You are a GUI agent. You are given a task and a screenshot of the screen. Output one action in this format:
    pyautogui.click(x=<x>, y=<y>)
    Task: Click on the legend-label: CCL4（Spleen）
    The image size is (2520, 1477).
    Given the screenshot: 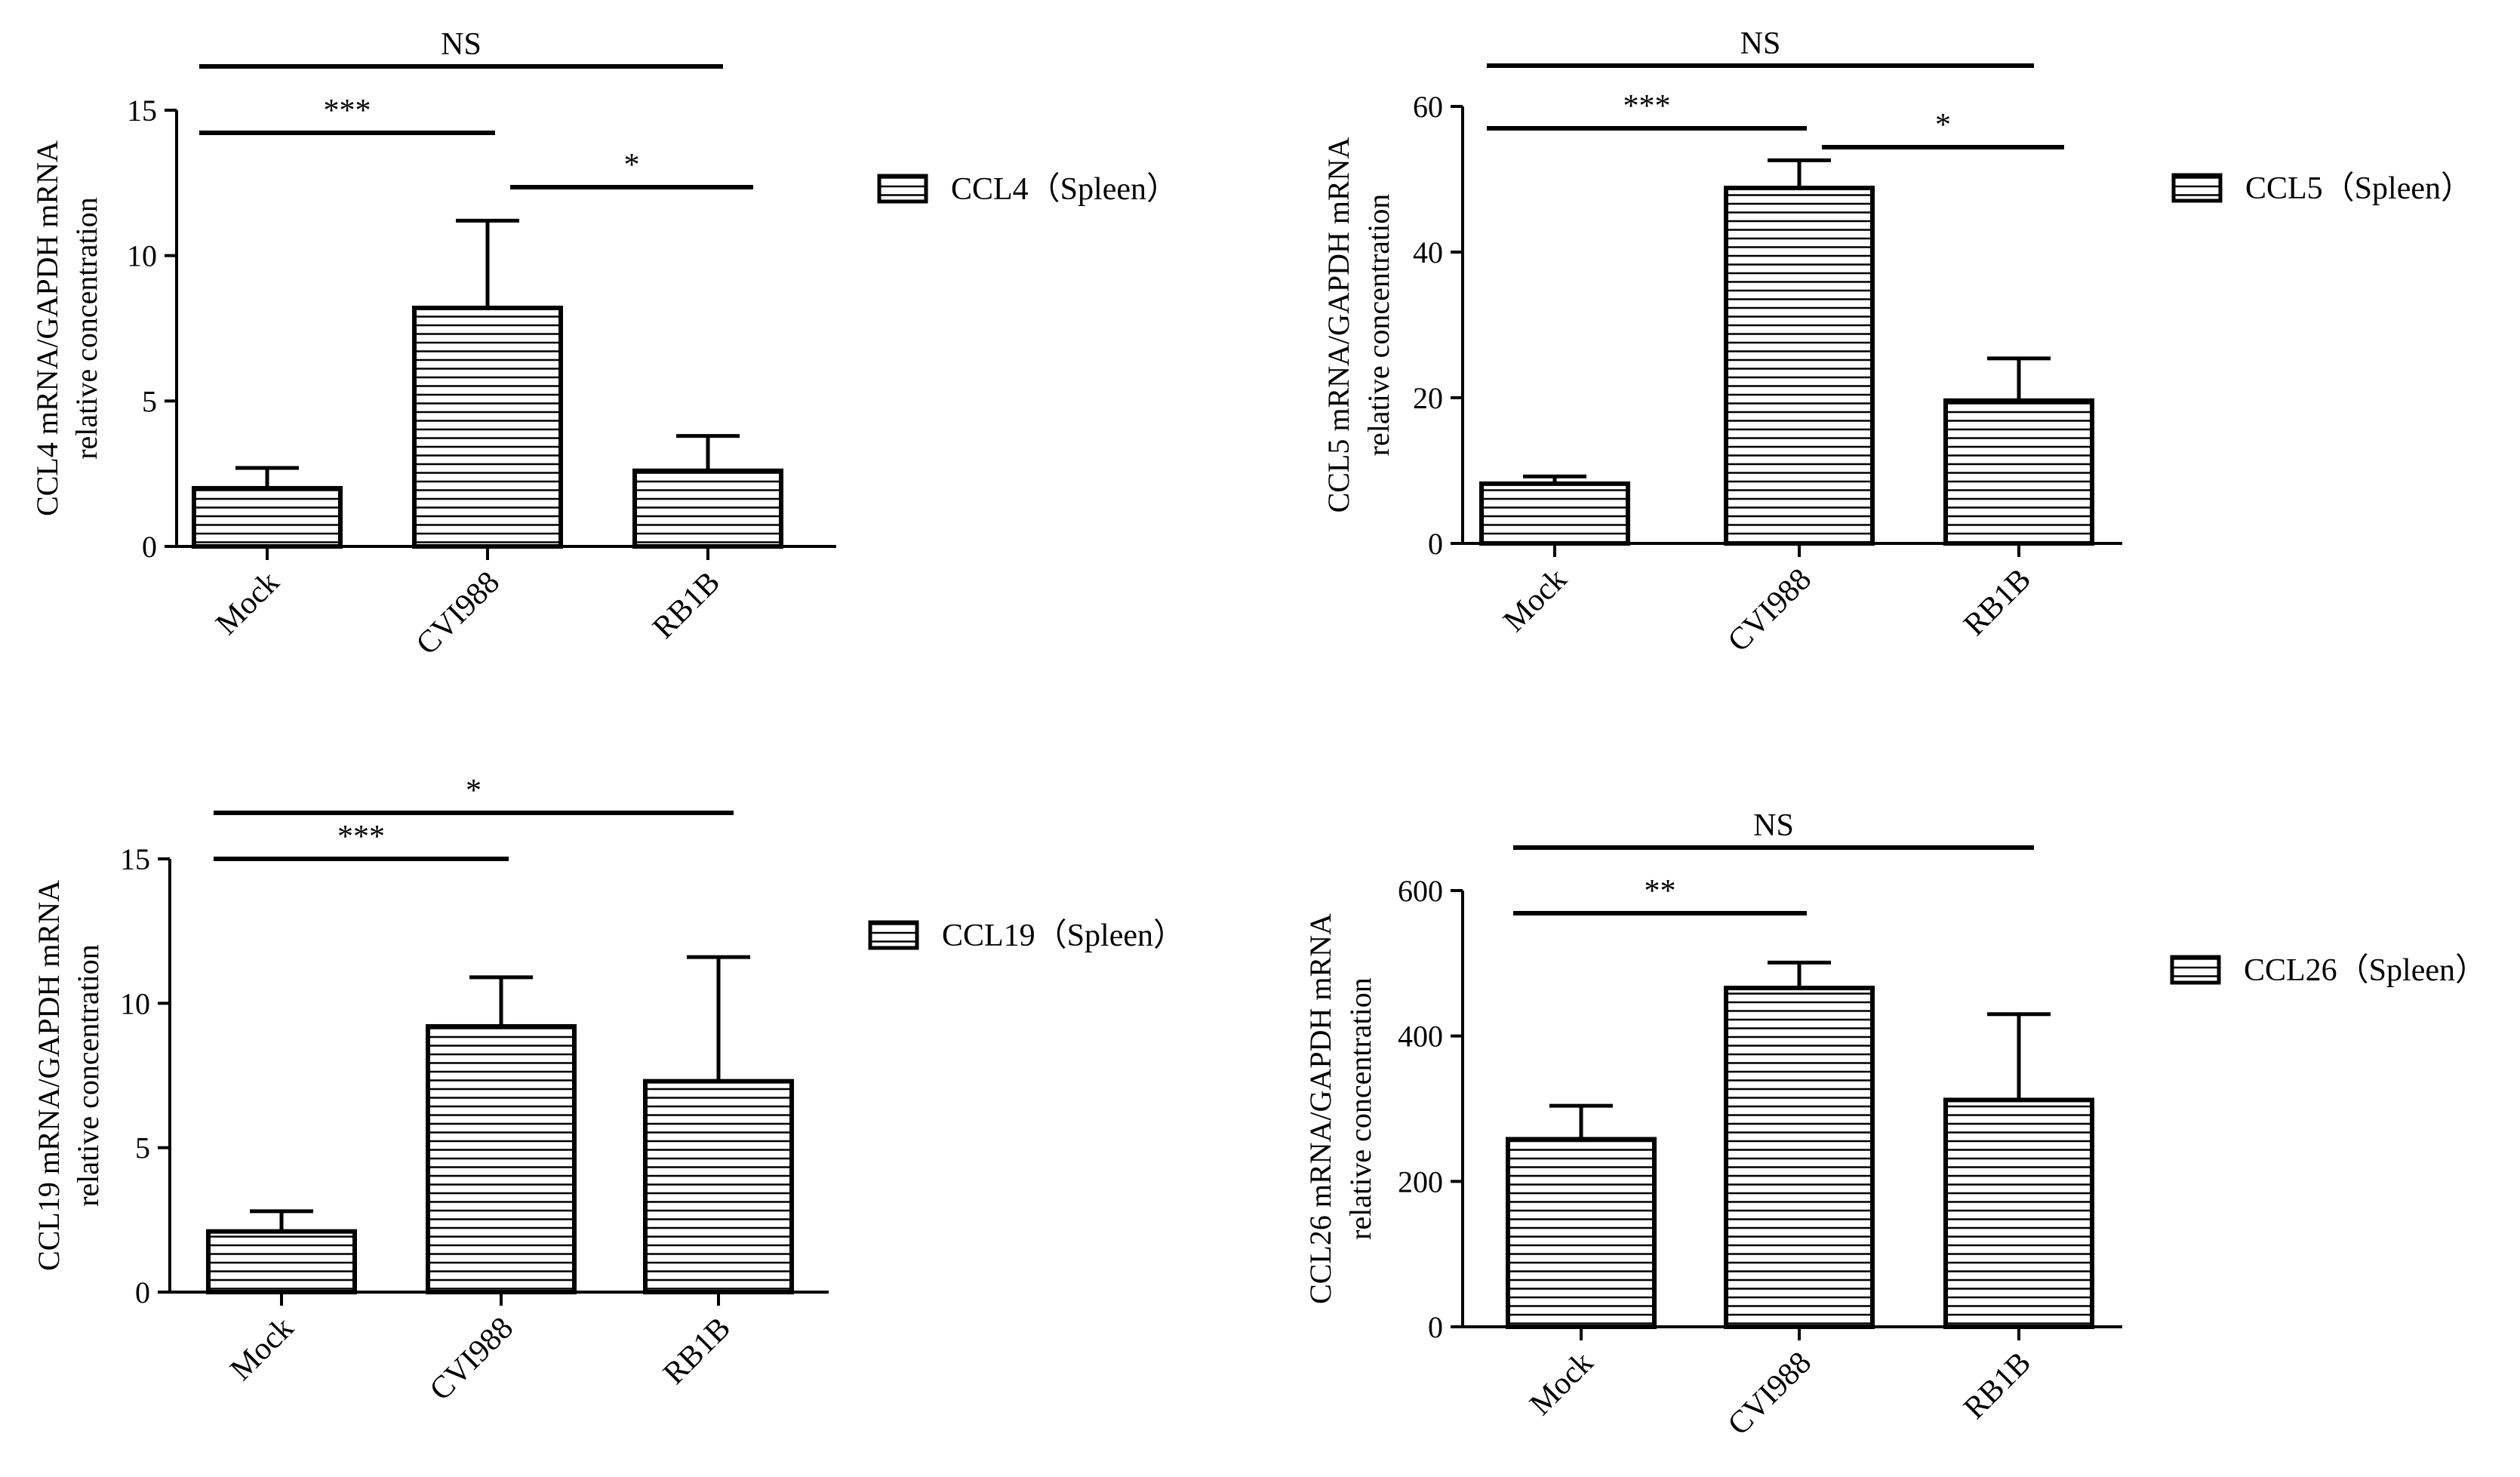 What is the action you would take?
    pyautogui.click(x=1064, y=189)
    